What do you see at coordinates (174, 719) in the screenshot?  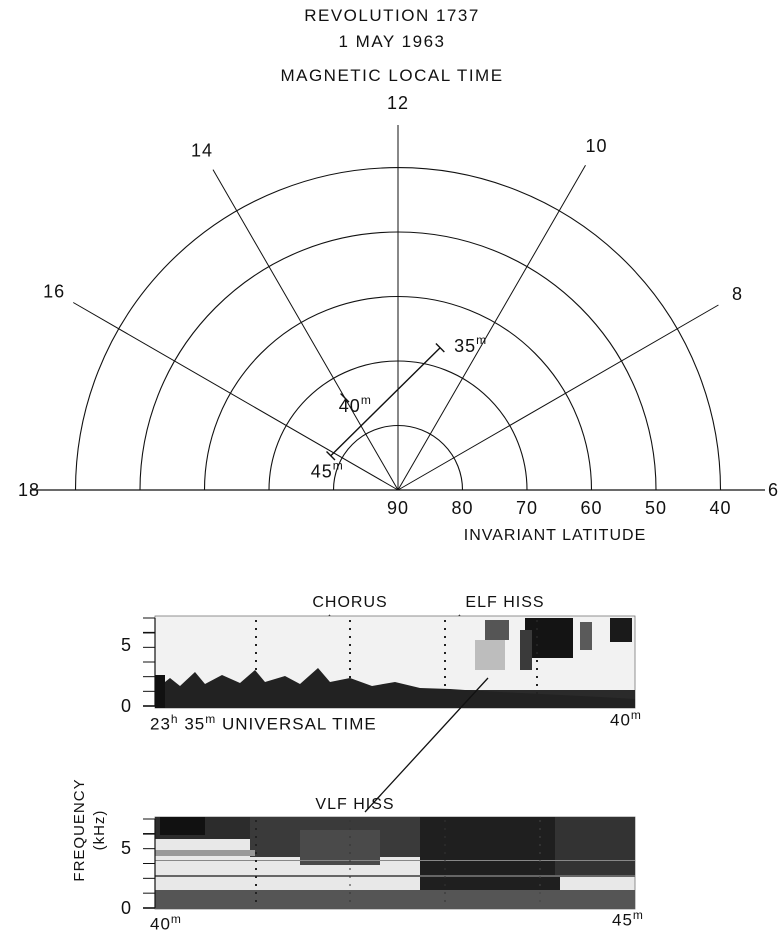 I see `top-x-start-hour-unit: h` at bounding box center [174, 719].